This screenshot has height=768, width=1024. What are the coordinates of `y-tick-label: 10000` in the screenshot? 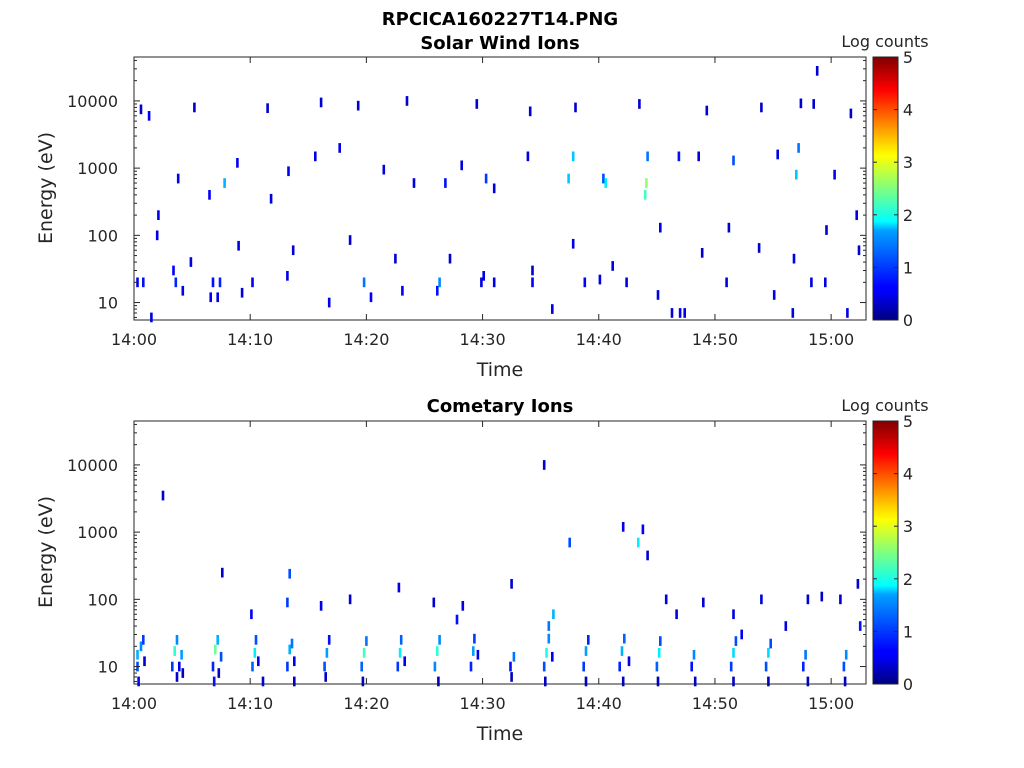 It's located at (92, 101).